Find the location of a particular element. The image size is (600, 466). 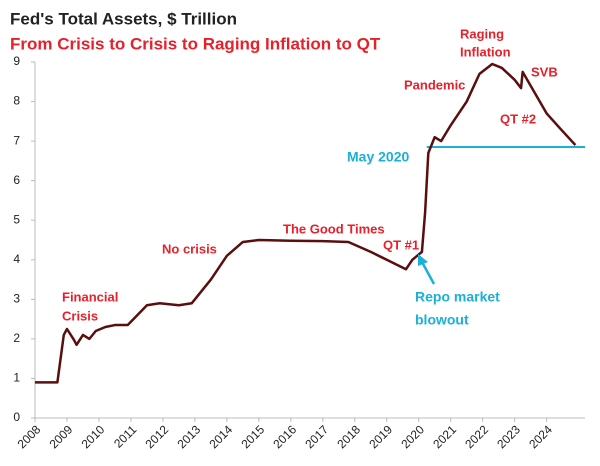

x-tick-label: 2012 is located at coordinates (156, 436).